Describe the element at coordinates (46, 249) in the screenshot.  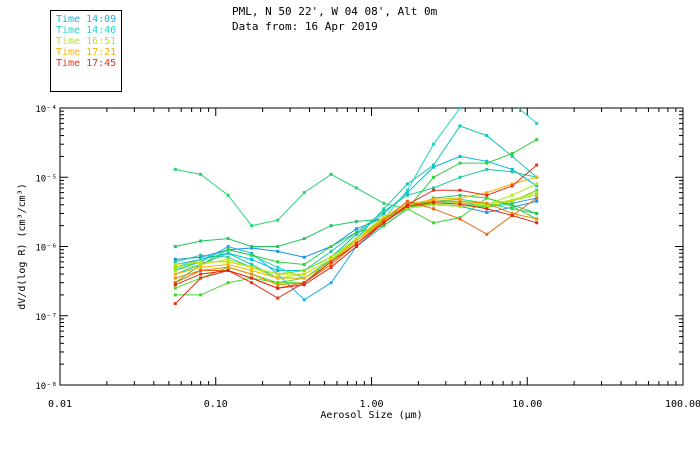
I see `y-tick-label: 10⁻⁶` at that location.